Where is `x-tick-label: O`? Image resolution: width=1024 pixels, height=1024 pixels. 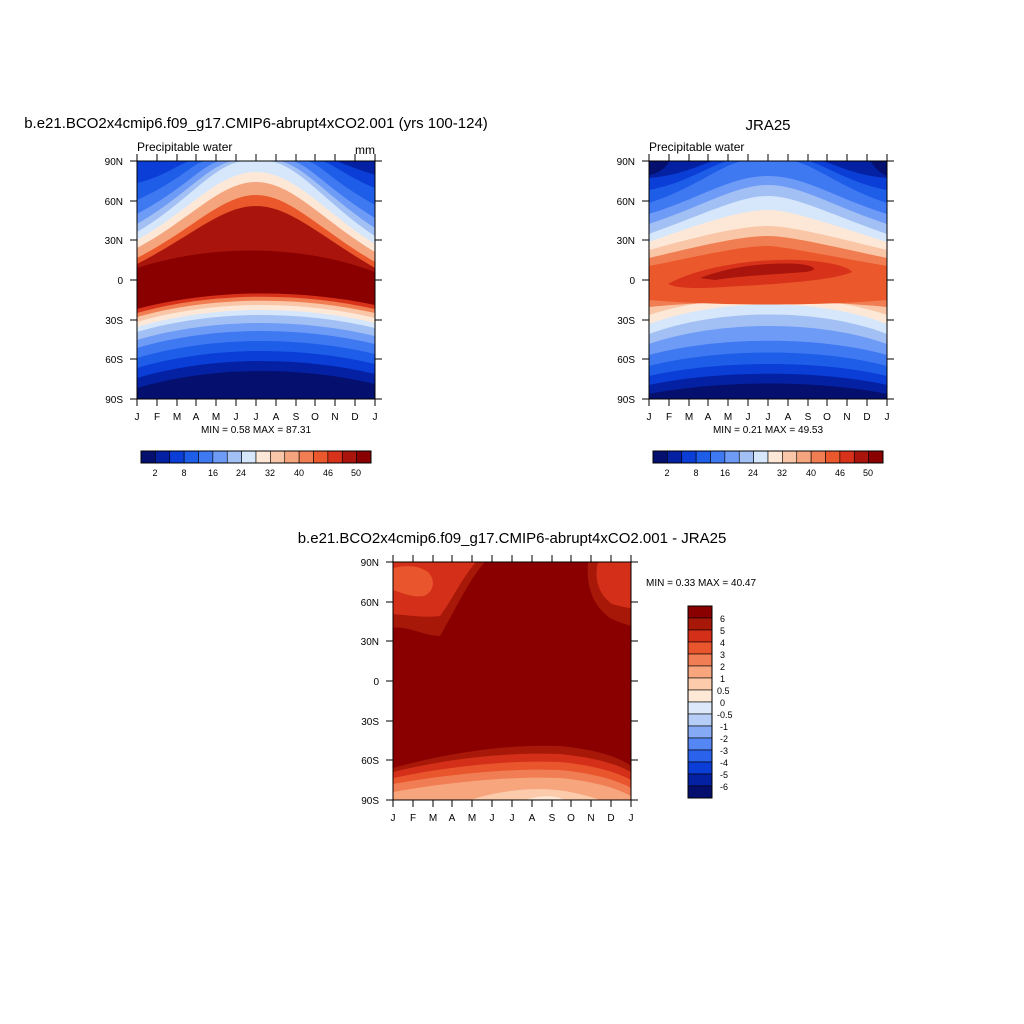 x-tick-label: O is located at coordinates (315, 417).